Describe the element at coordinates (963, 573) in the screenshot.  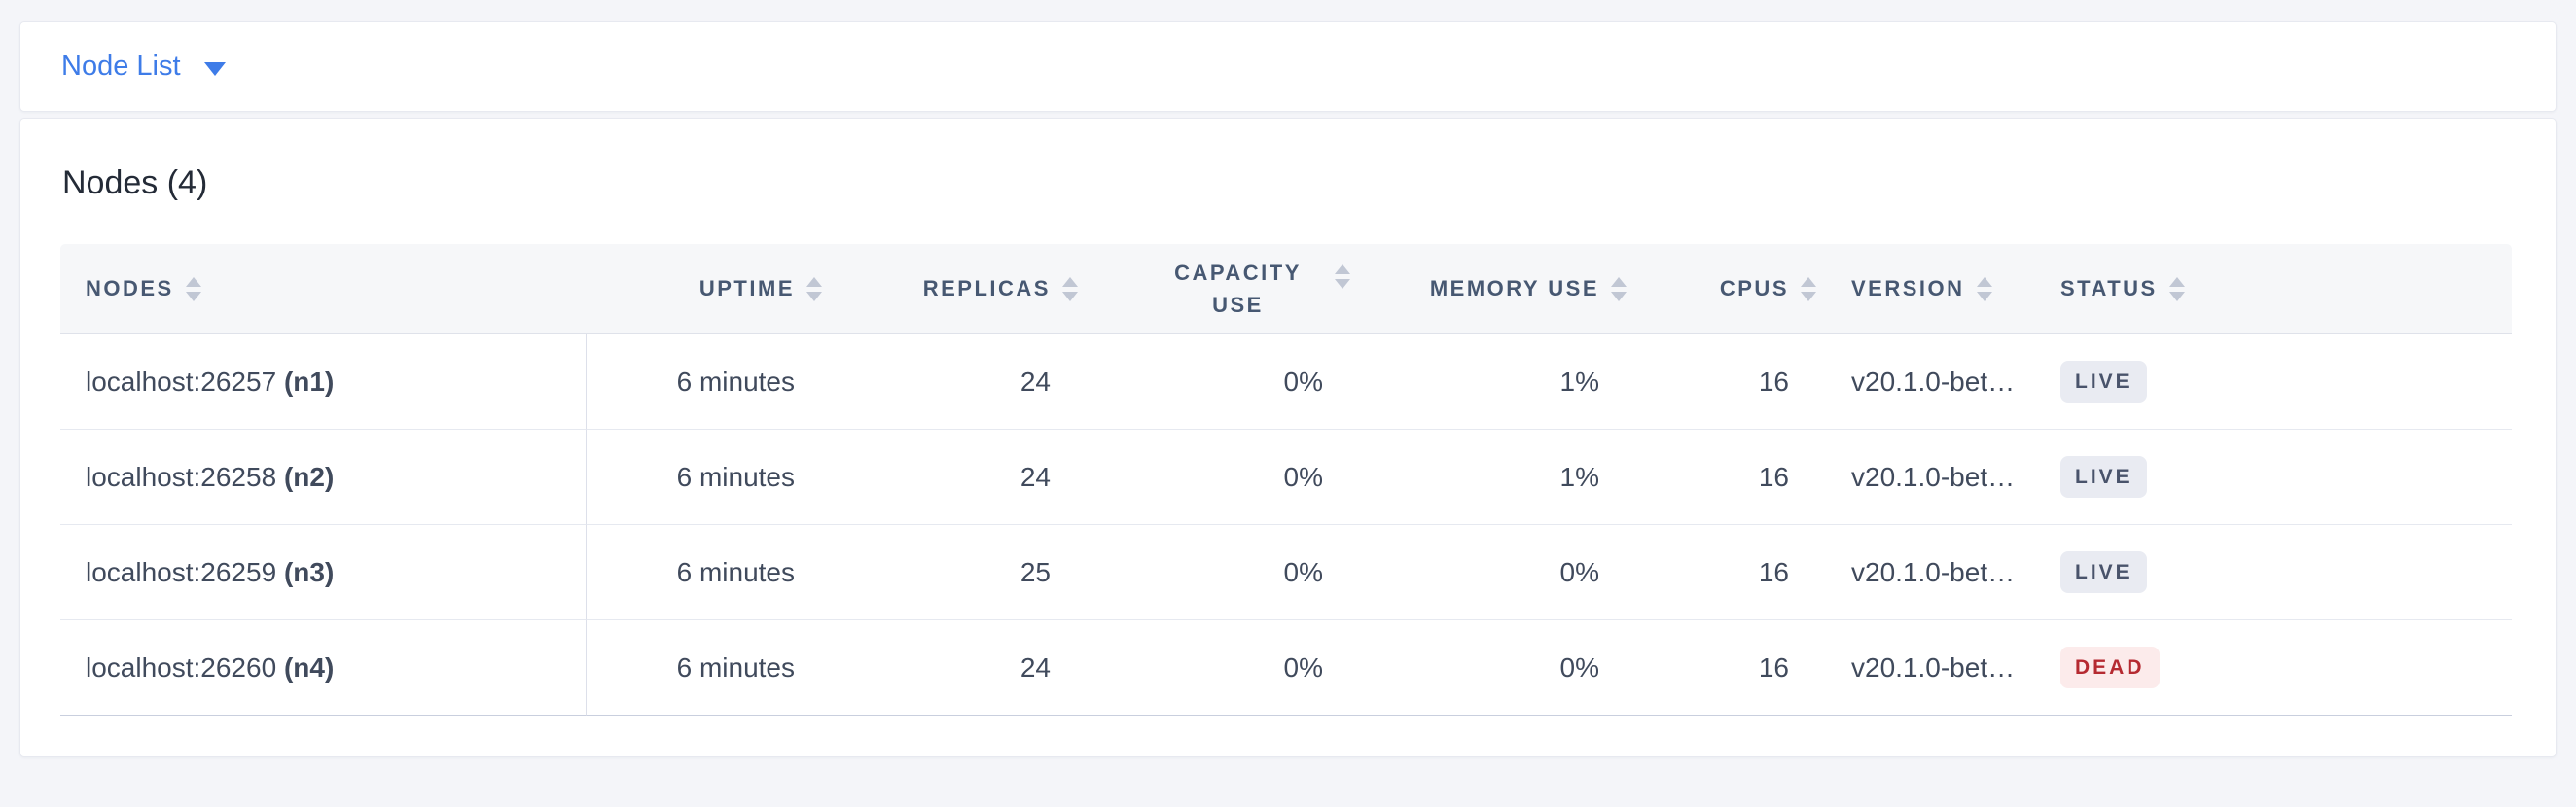
I see `replicas-cell: 25` at that location.